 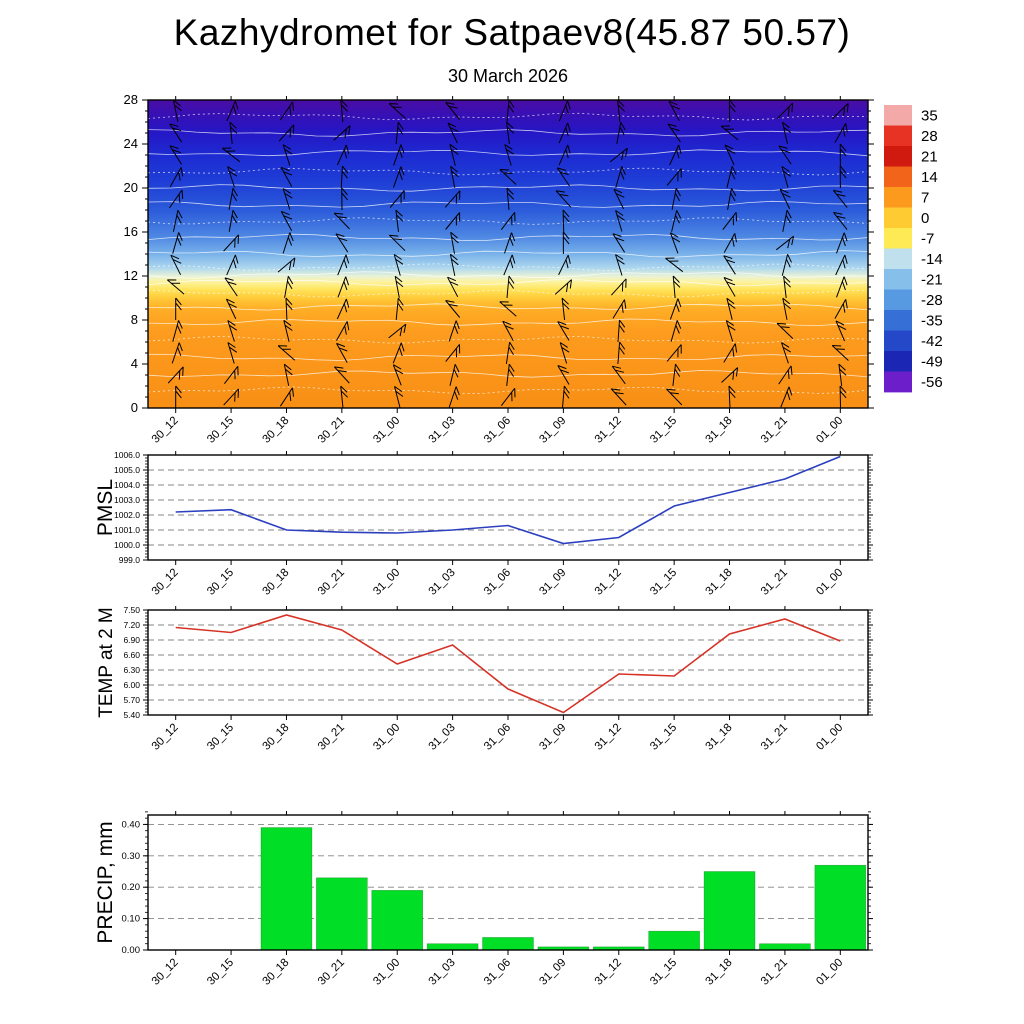 What do you see at coordinates (508, 664) in the screenshot?
I see `temp_2m-line` at bounding box center [508, 664].